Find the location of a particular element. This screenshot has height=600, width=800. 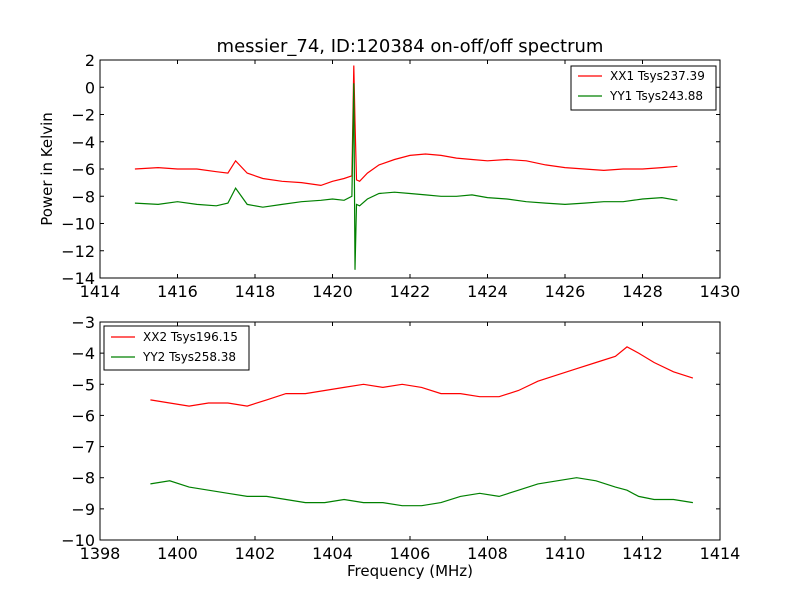

x-tick-label: 1402 is located at coordinates (255, 553).